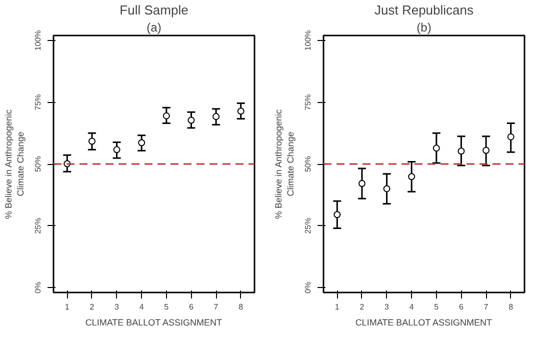  I want to click on chart-title: Just Republicans, so click(424, 10).